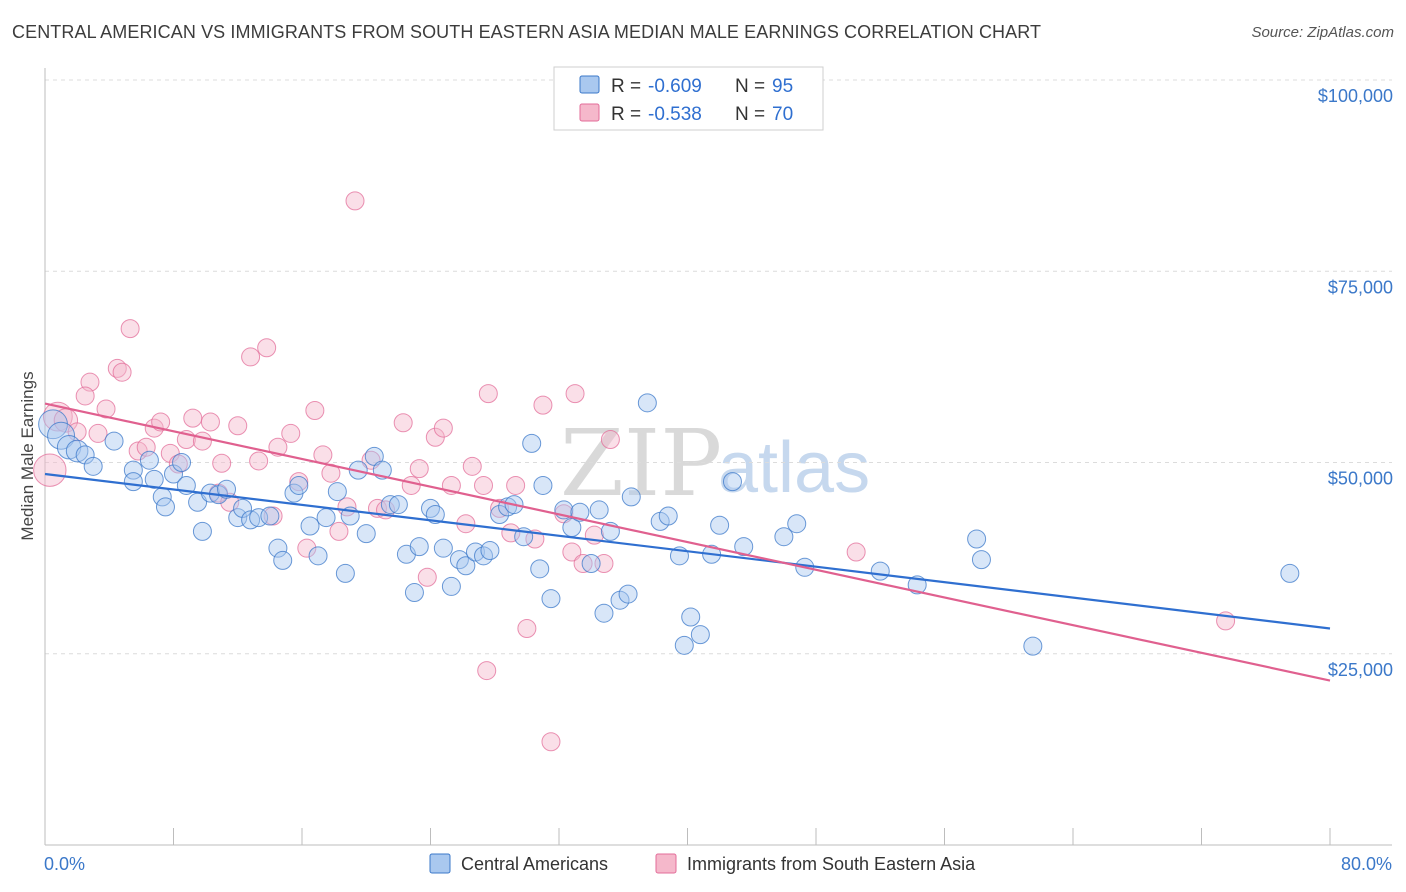 This screenshot has height=892, width=1406. Describe the element at coordinates (794, 468) in the screenshot. I see `watermark-atlas: atlas` at that location.